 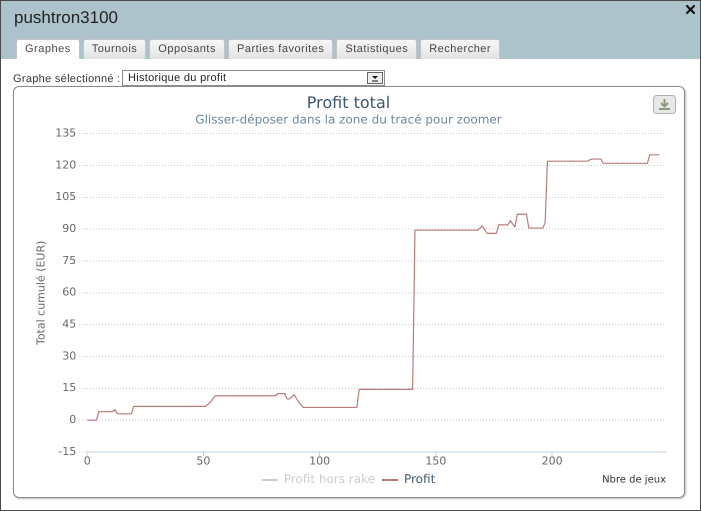 I want to click on y-tick-label: 105, so click(x=65, y=197).